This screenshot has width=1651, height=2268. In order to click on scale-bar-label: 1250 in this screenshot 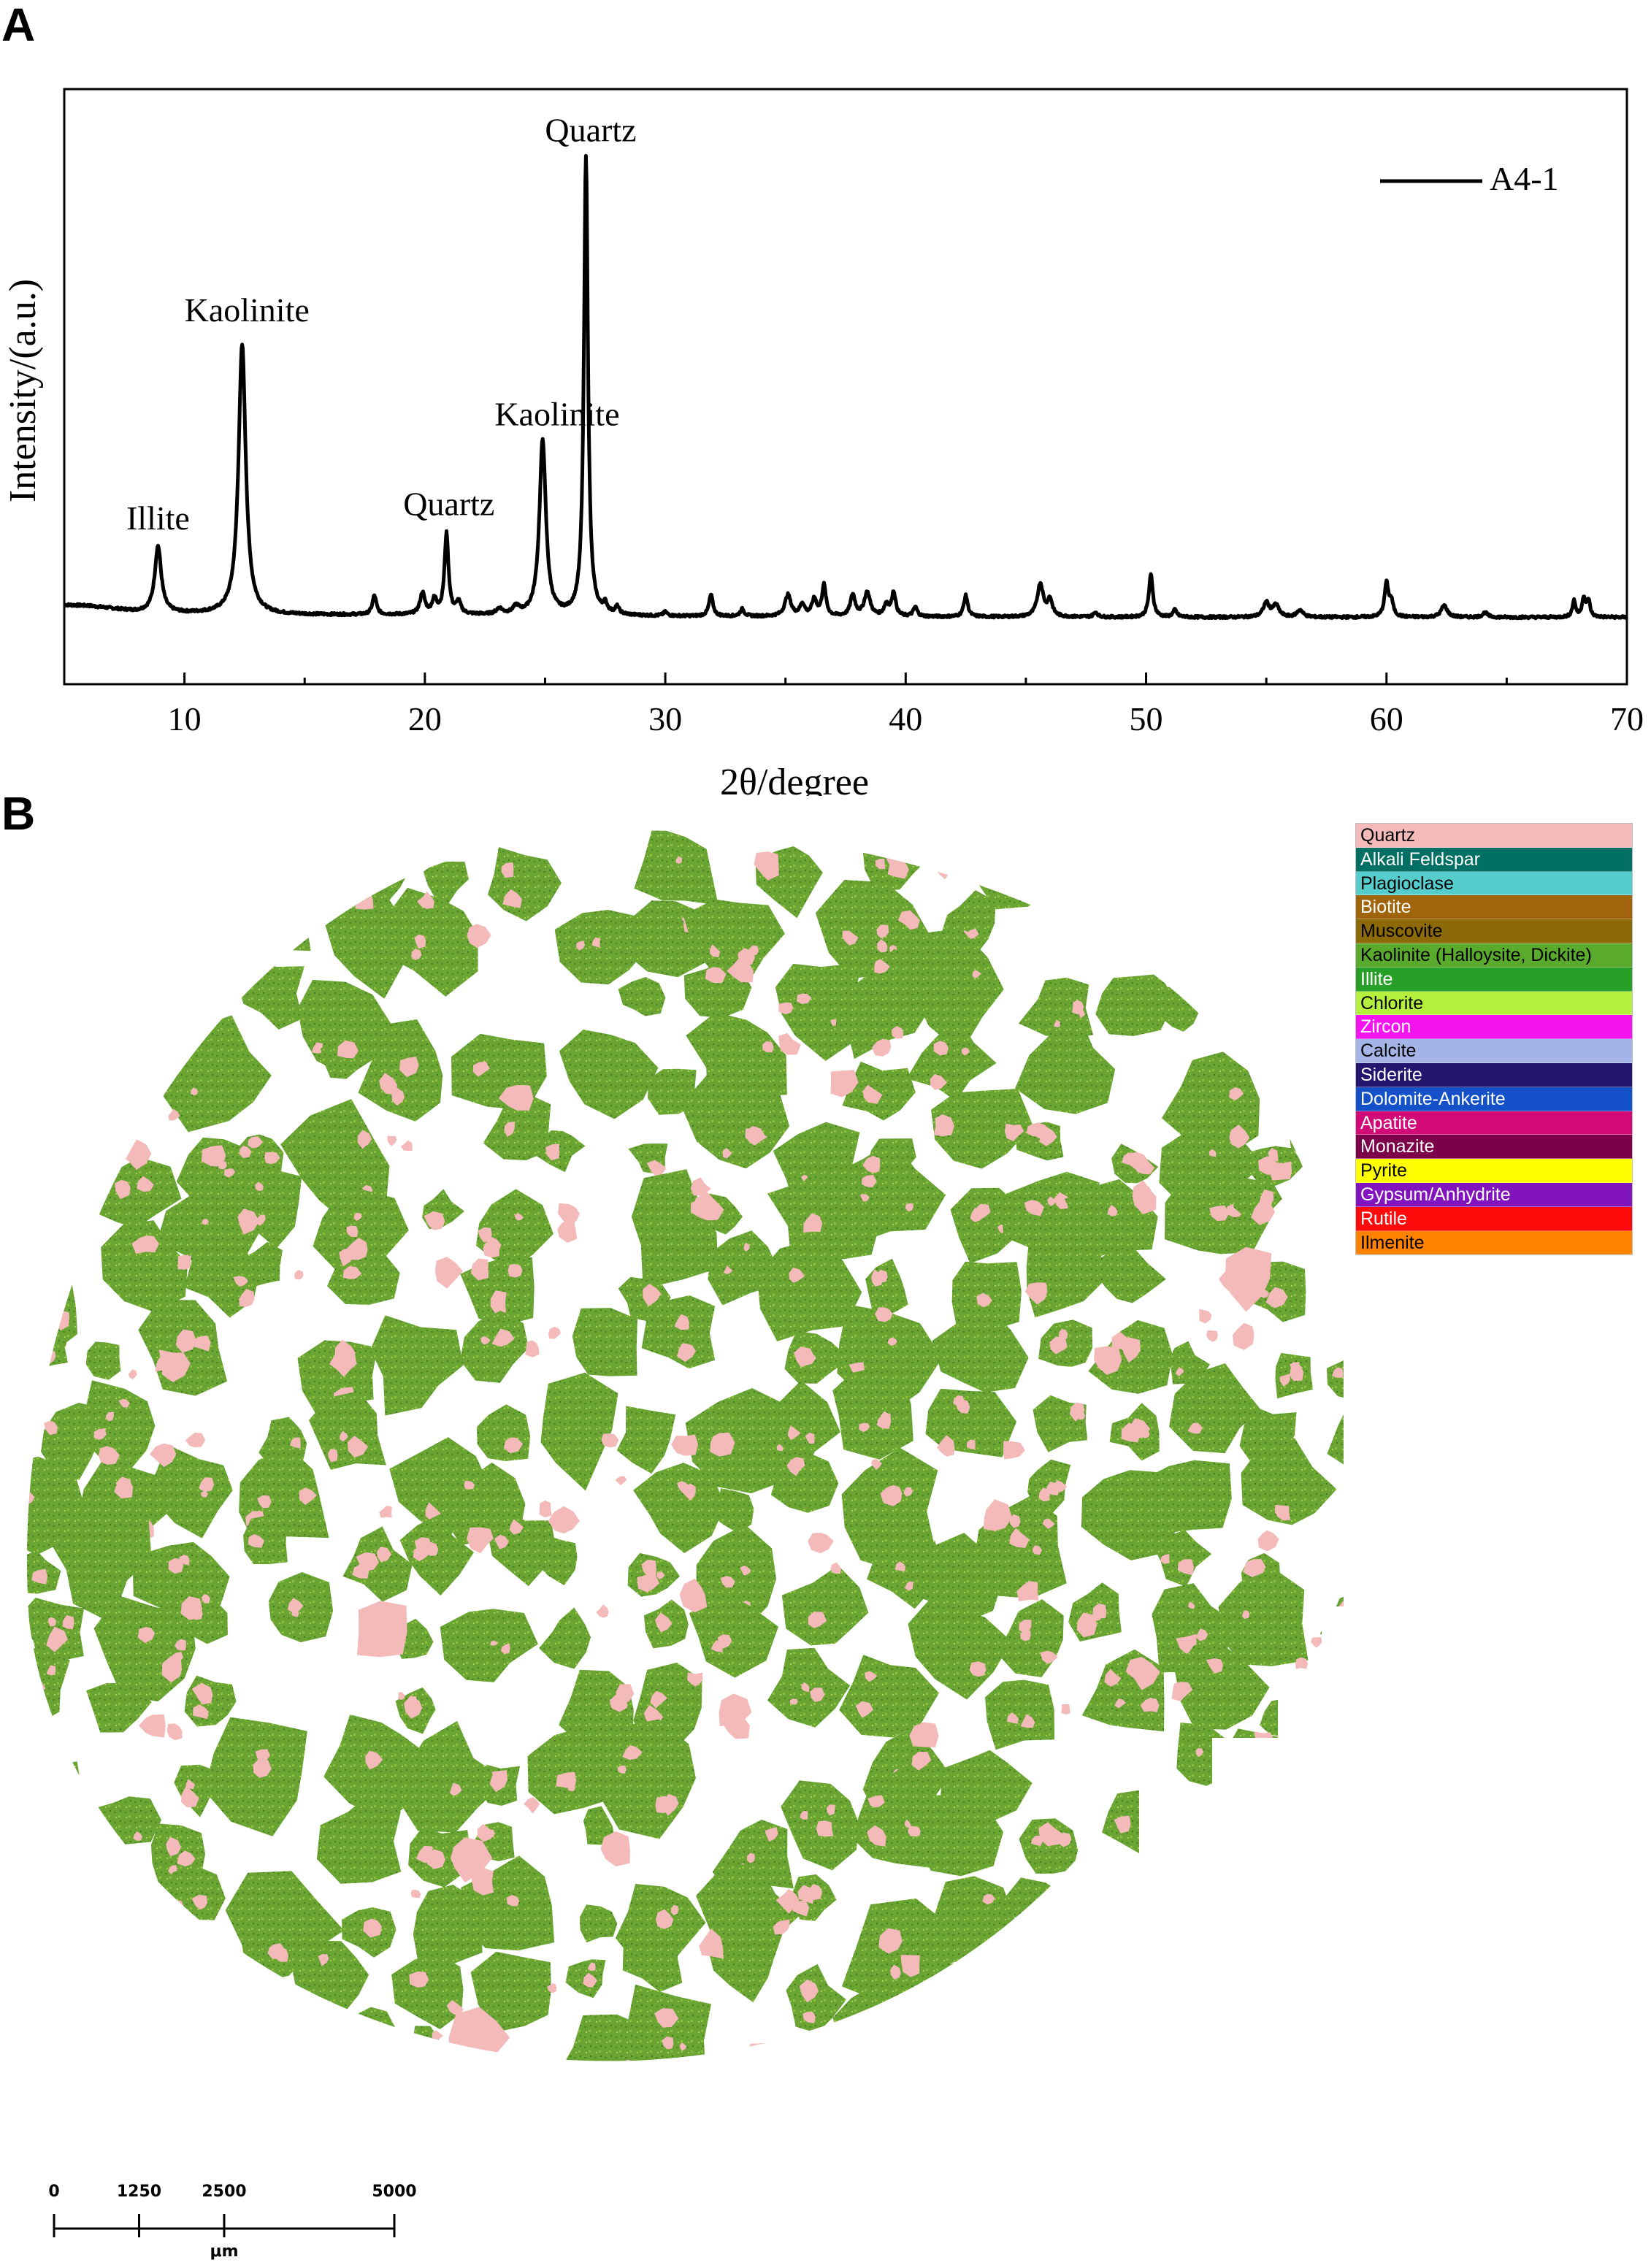, I will do `click(139, 2192)`.